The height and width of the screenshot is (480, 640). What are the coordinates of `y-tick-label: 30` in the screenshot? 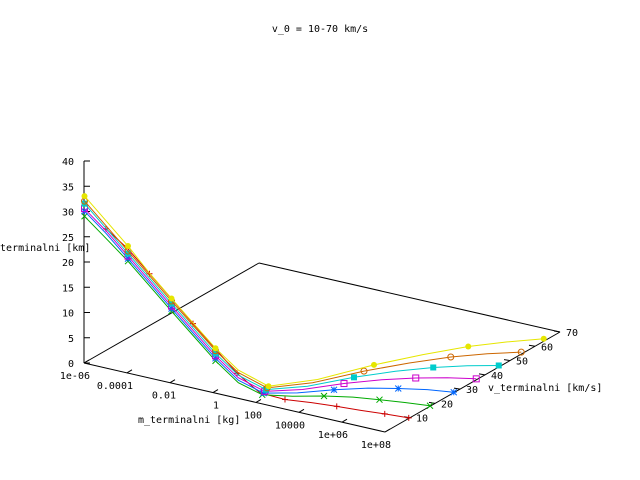 It's located at (472, 390).